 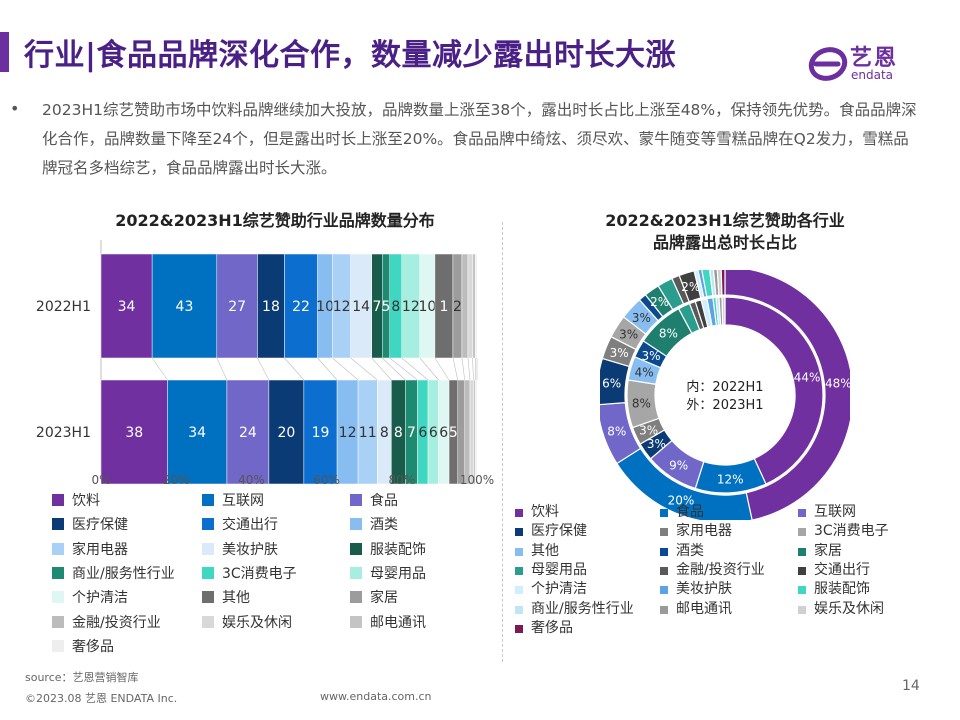 What do you see at coordinates (123, 573) in the screenshot?
I see `bar-legend-label: 商业/服务性行业` at bounding box center [123, 573].